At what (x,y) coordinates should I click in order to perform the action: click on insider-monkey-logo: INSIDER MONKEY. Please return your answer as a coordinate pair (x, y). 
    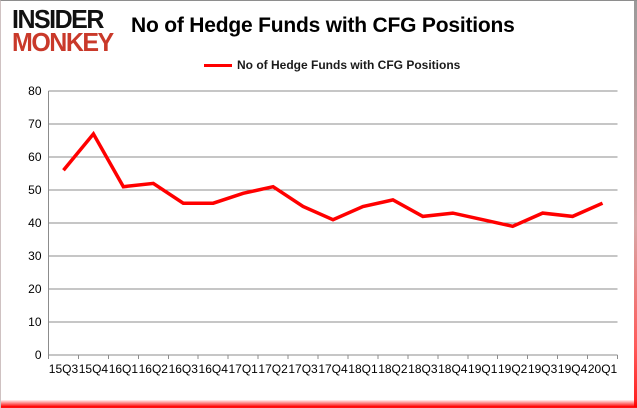
    Looking at the image, I should click on (63, 30).